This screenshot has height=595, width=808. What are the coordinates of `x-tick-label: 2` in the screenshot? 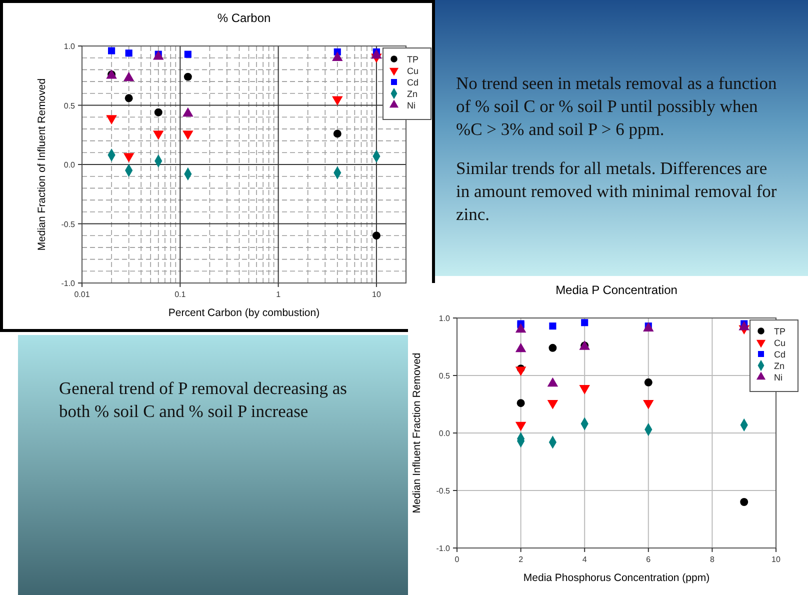 It's located at (521, 559).